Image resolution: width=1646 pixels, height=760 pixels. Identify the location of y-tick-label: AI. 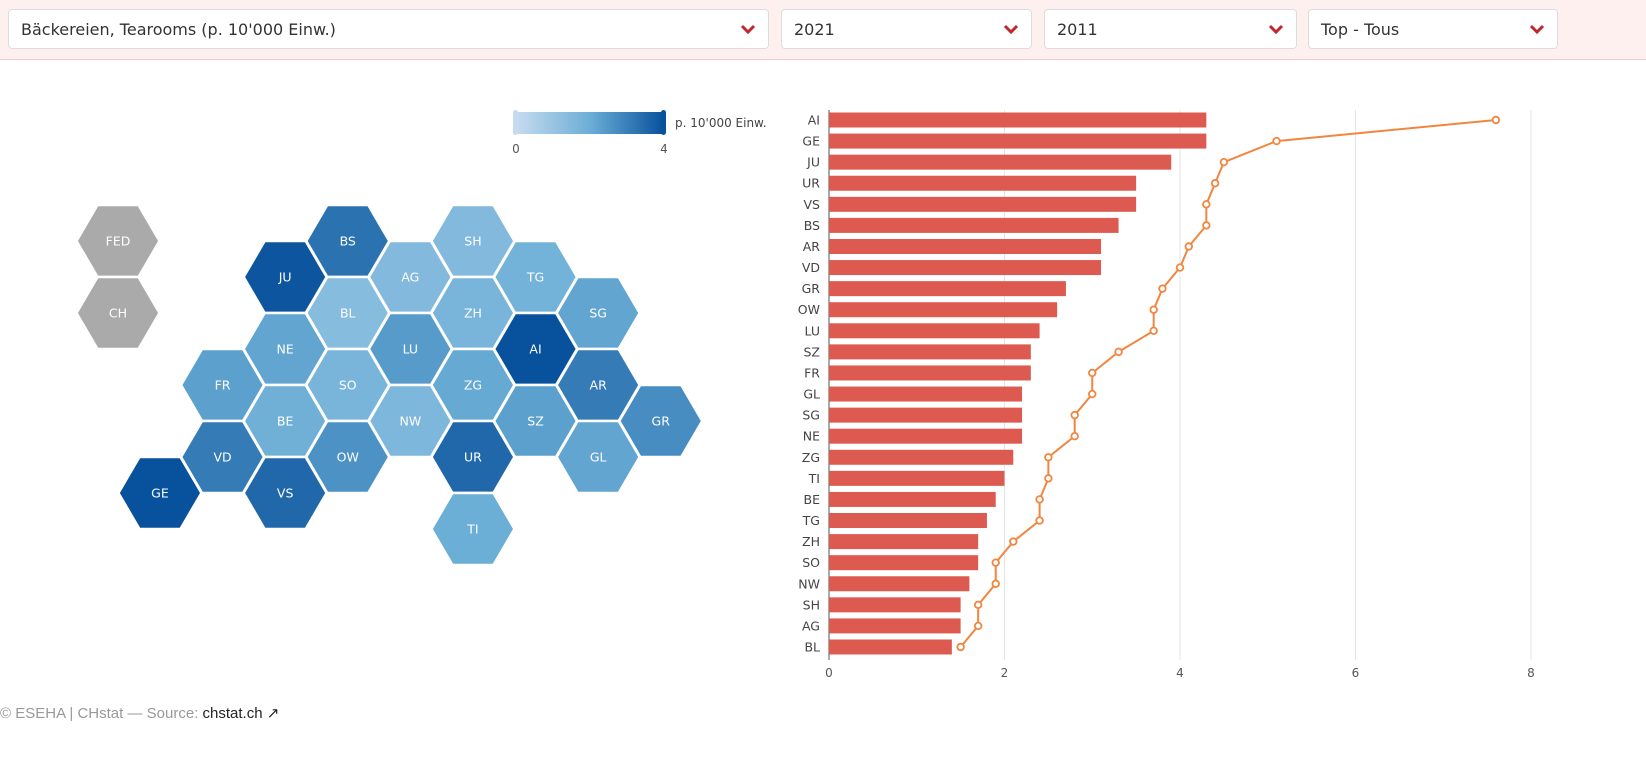
(814, 120).